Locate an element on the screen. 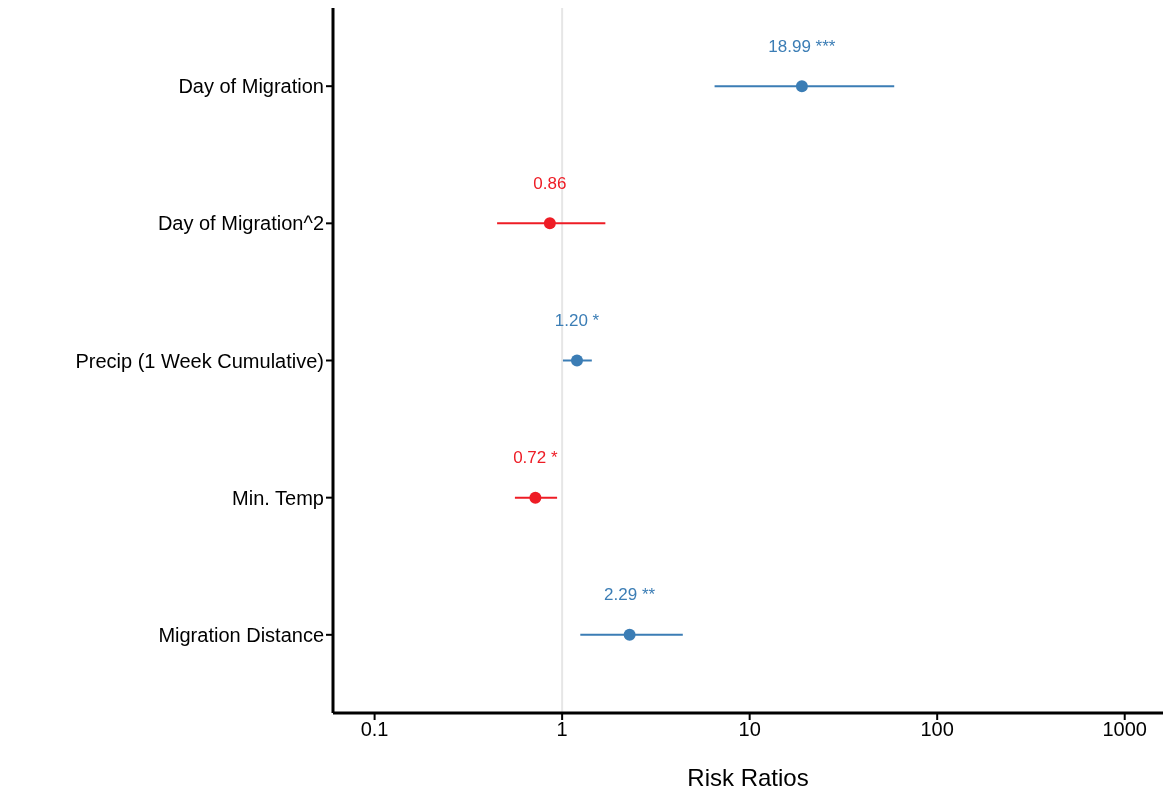  data-label: 0.86 is located at coordinates (550, 183).